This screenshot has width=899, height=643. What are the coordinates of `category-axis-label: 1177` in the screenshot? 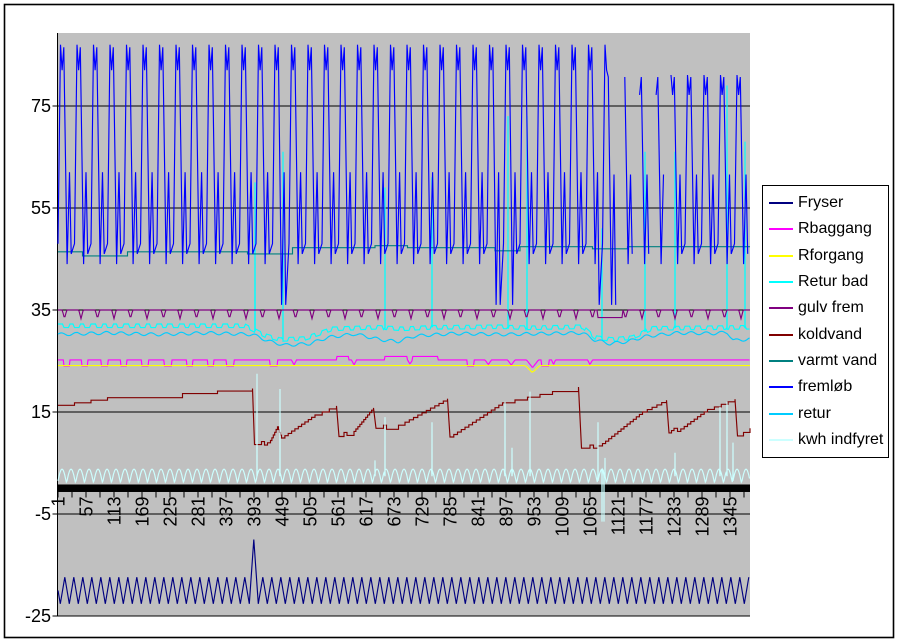 It's located at (647, 515).